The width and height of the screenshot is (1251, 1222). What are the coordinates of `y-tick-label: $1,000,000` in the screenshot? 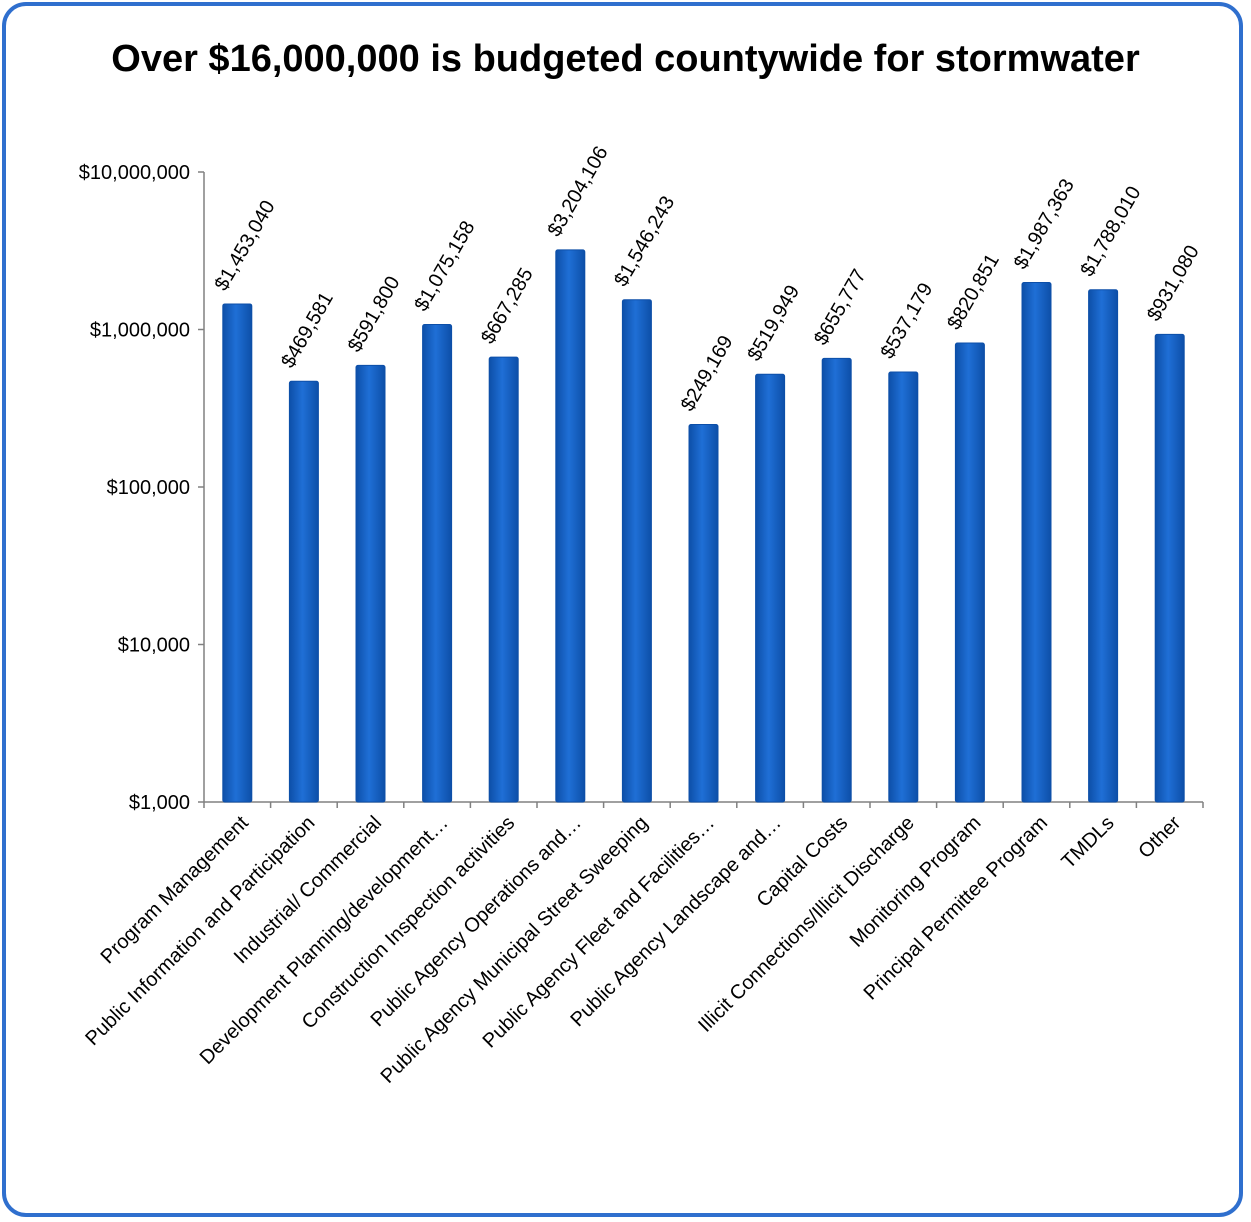 It's located at (140, 331).